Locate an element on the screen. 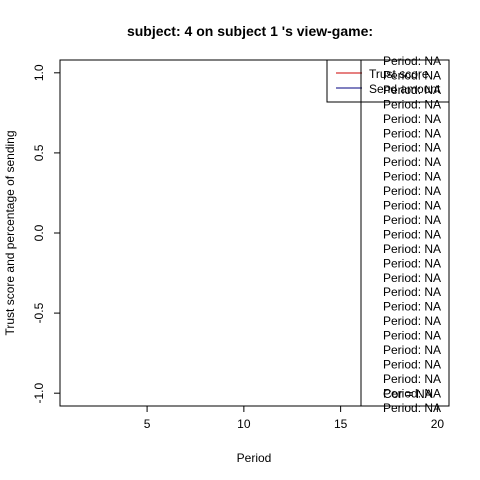 The image size is (480, 480). chart-title: subject: 4 on subject 1 's view-game: is located at coordinates (250, 31).